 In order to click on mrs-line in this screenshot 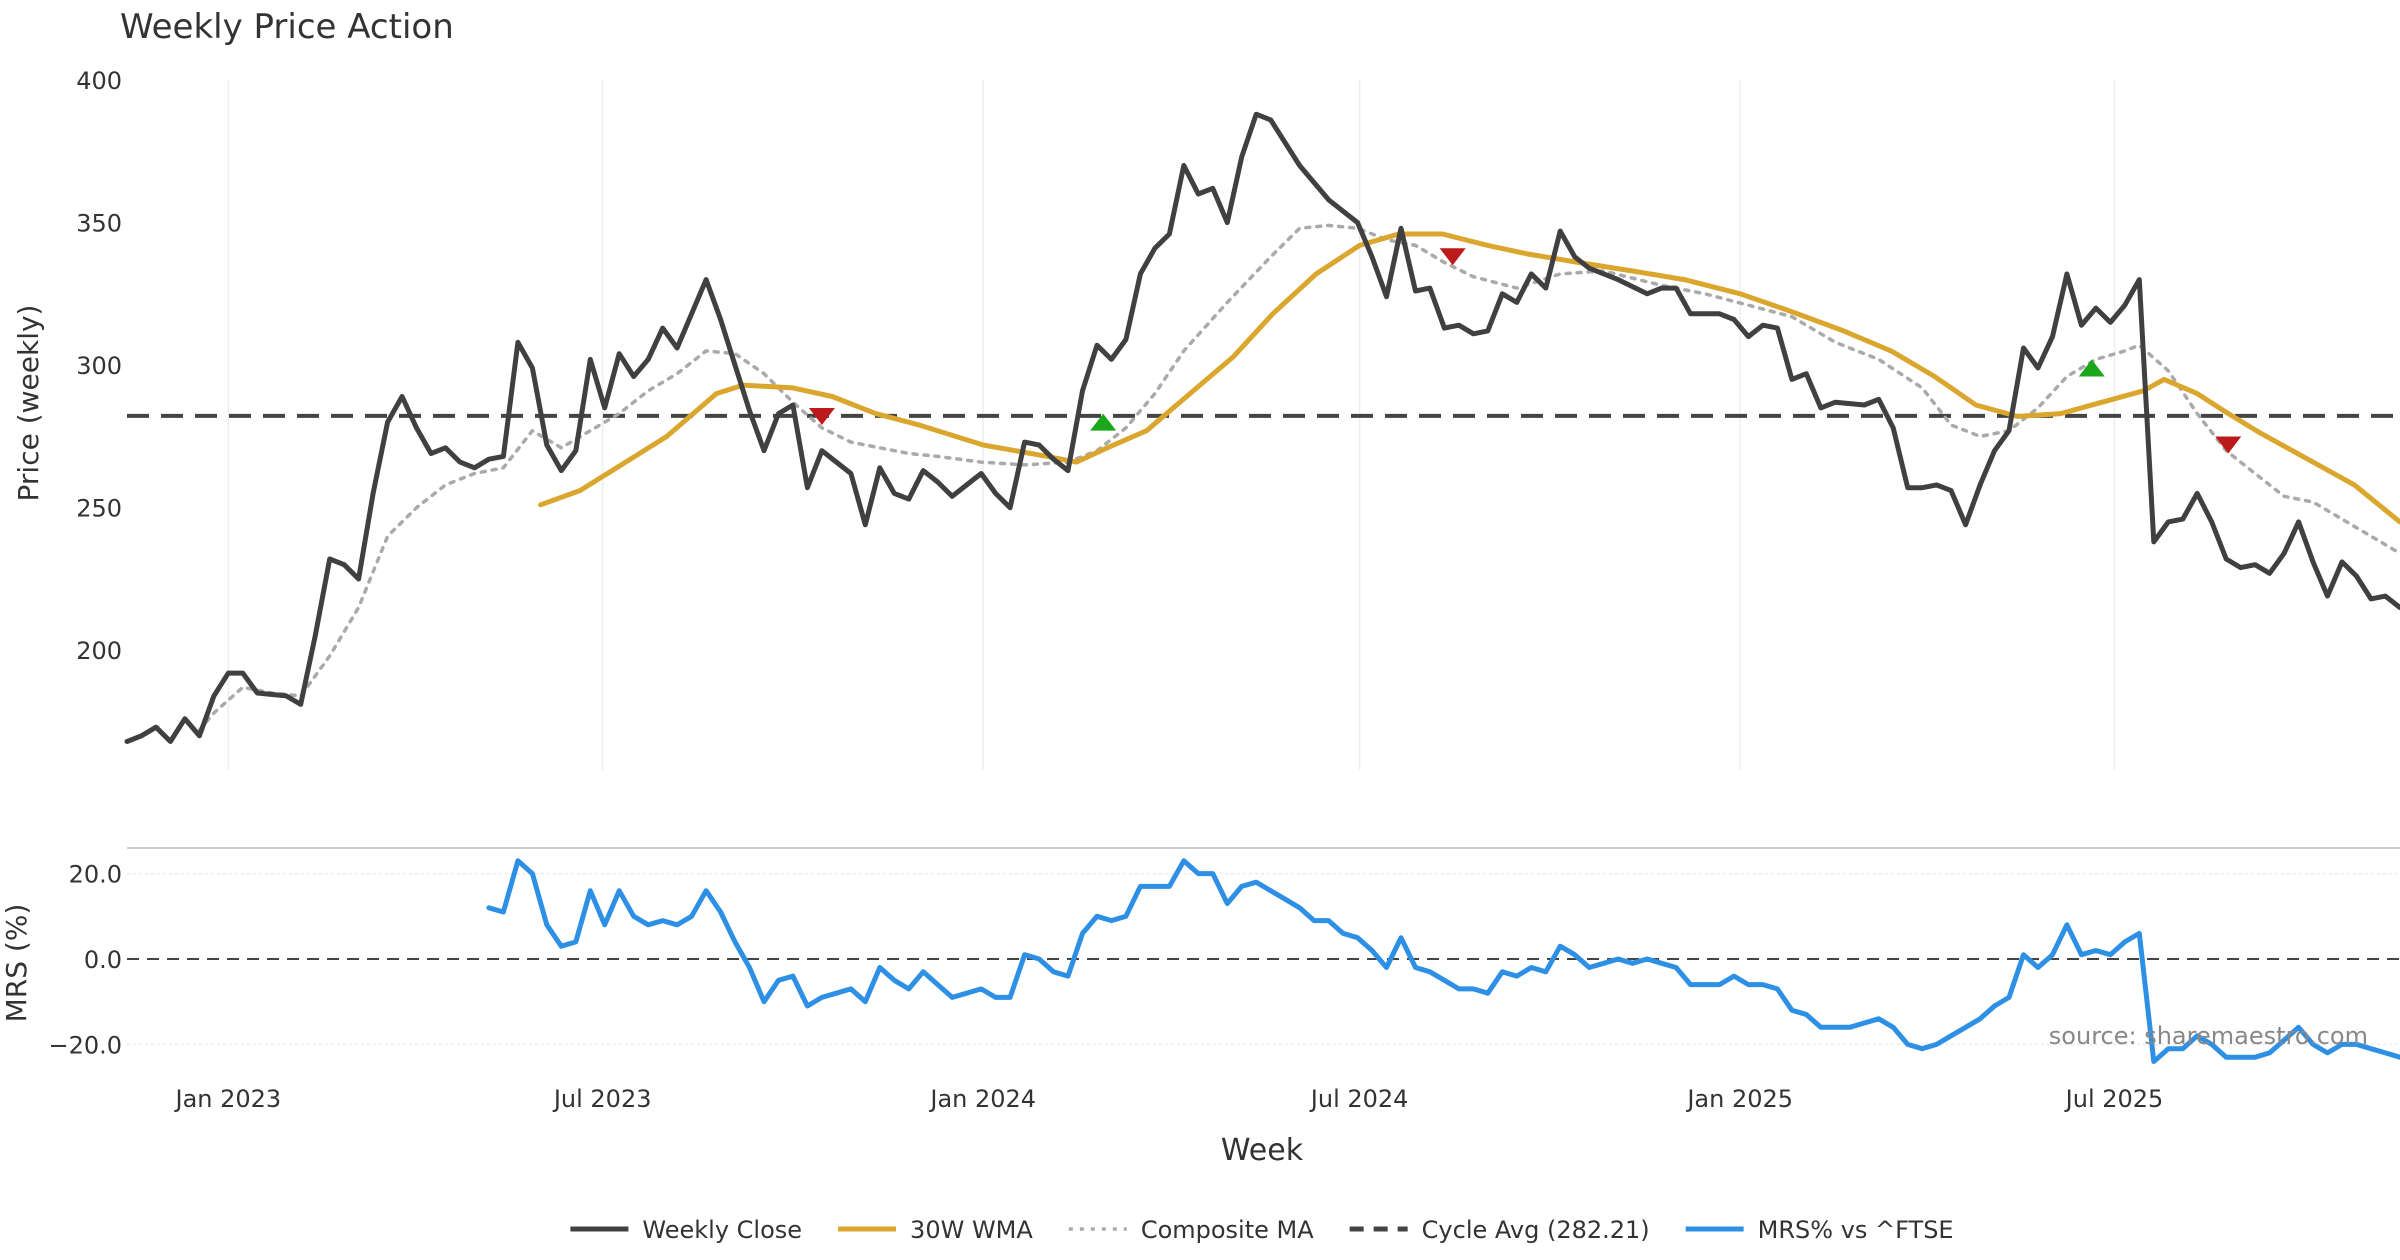, I will do `click(1443, 961)`.